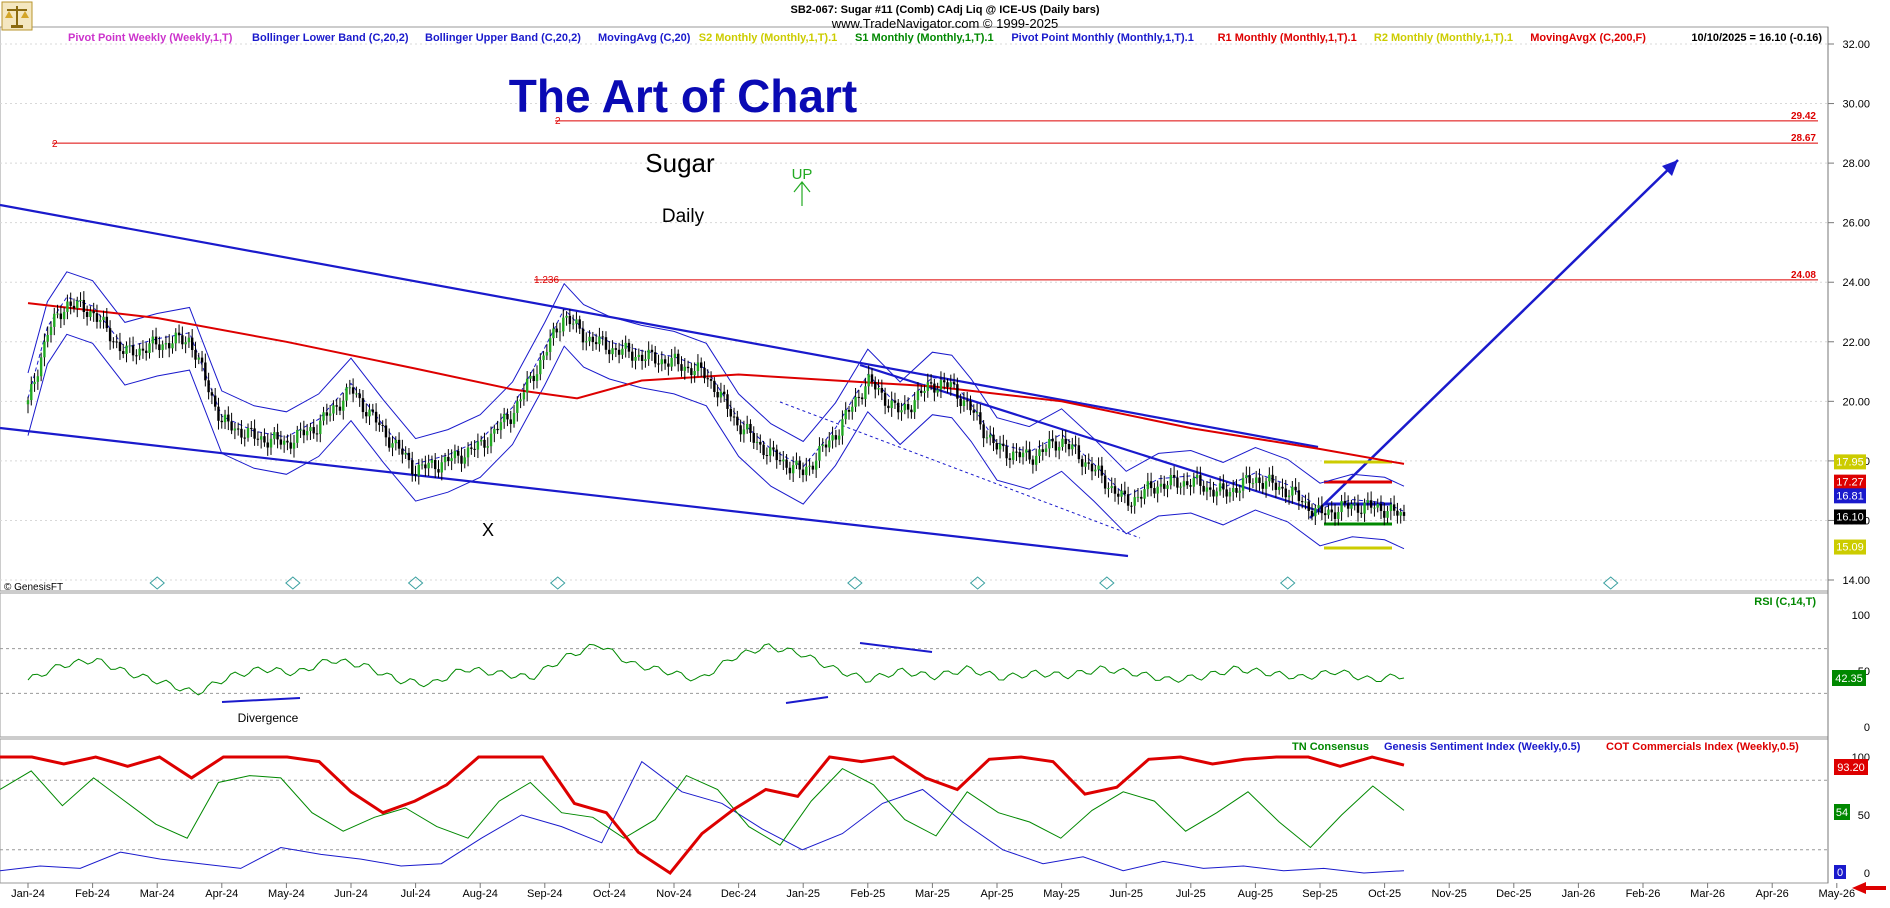  I want to click on up-label: UP, so click(802, 174).